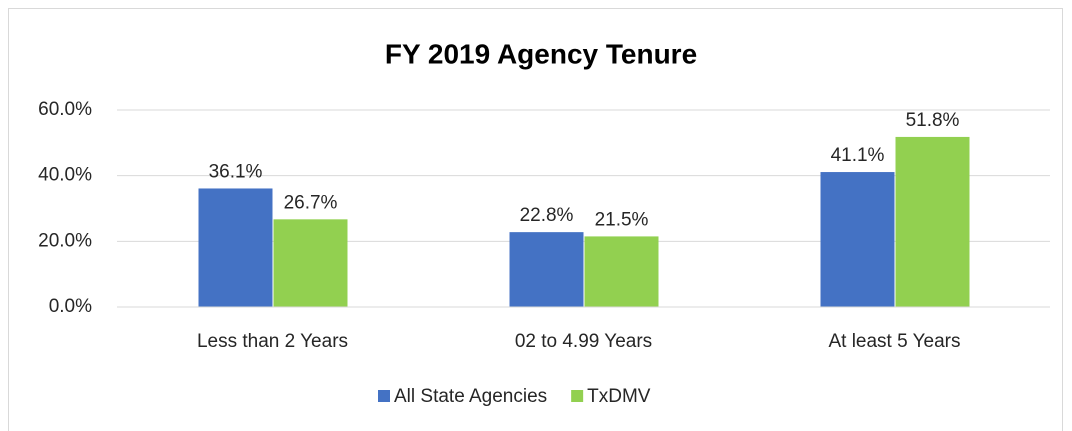 This screenshot has width=1072, height=431. Describe the element at coordinates (65, 109) in the screenshot. I see `y-tick-label: 60.0%` at that location.